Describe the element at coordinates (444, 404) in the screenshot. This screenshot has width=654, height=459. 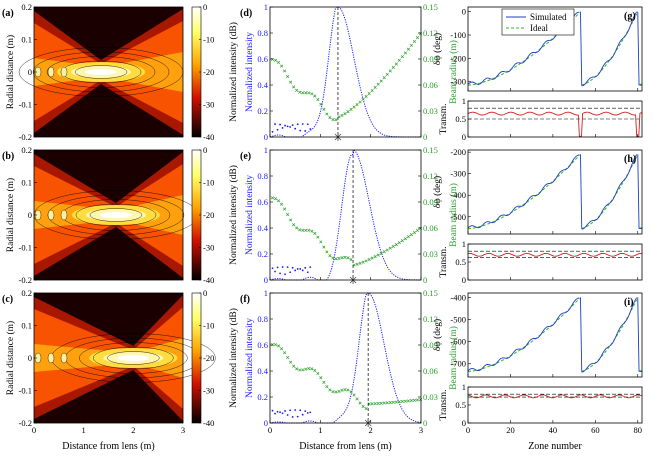
I see `y-axis-label: Transm.` at that location.